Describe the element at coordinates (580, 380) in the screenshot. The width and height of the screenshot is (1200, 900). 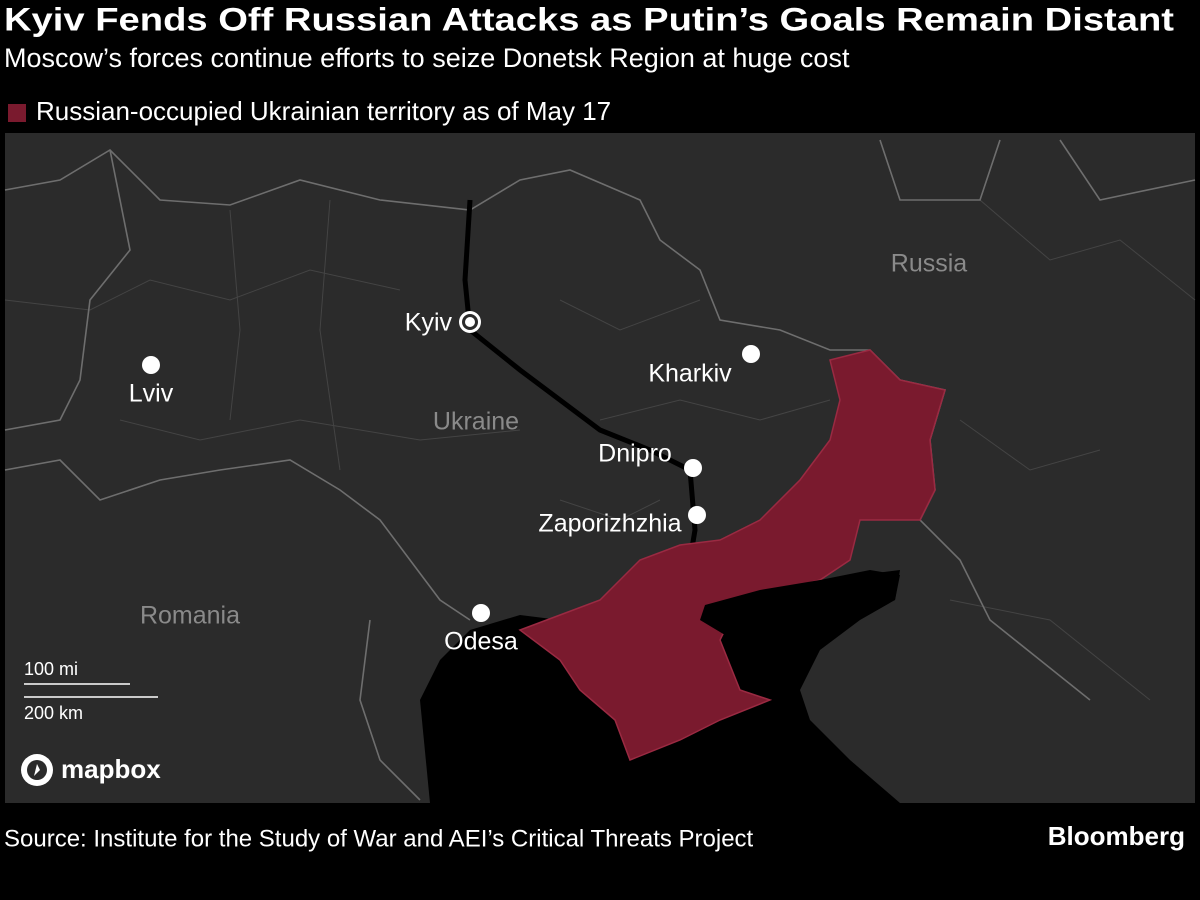
I see `dnipro-river` at that location.